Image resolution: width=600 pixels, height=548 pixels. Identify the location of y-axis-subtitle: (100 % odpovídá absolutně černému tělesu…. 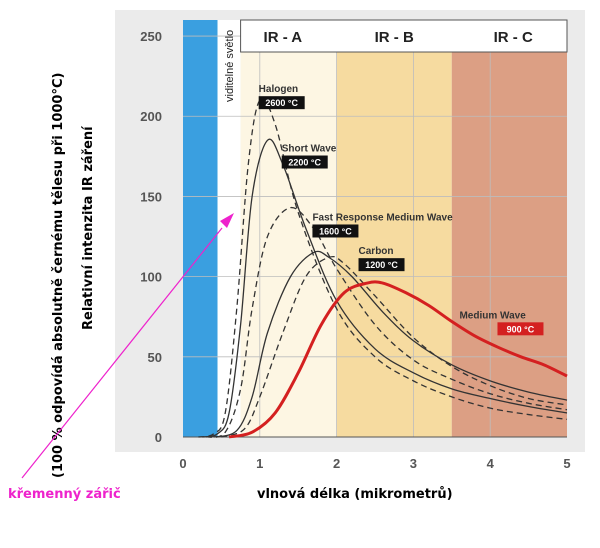
(58, 275).